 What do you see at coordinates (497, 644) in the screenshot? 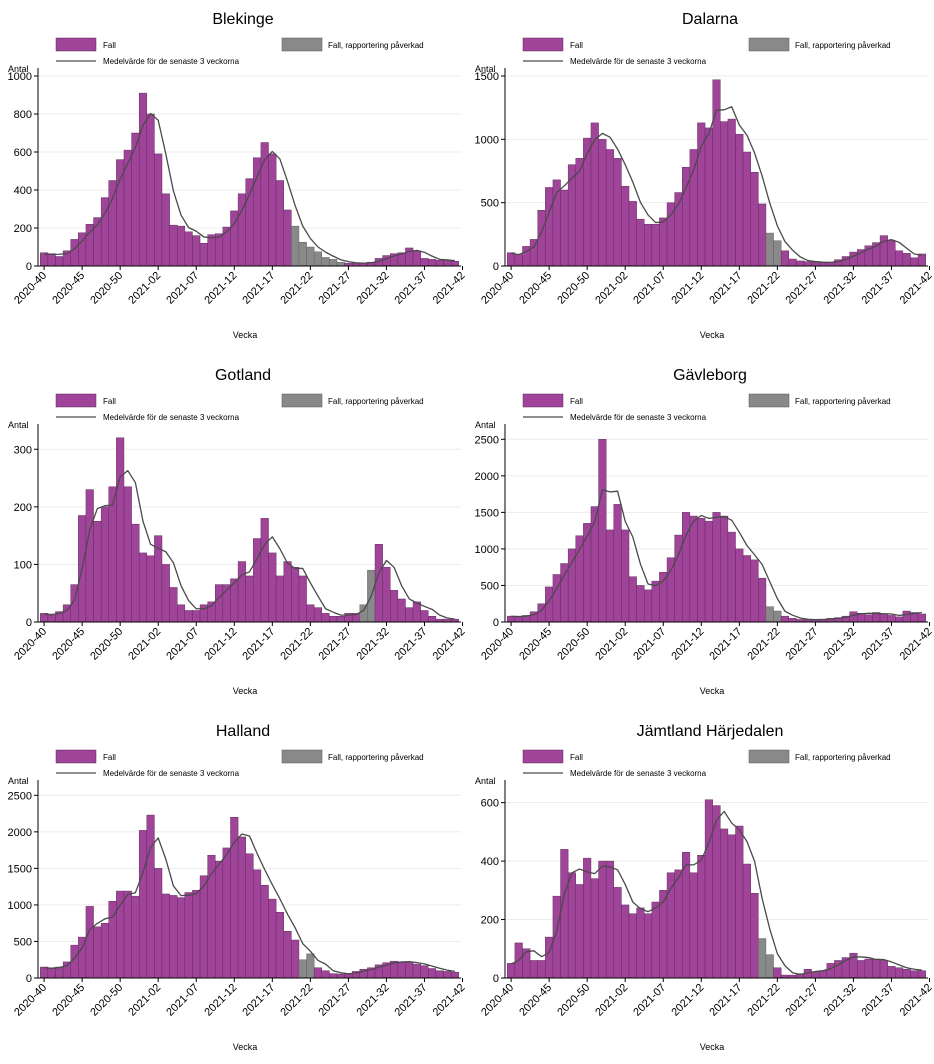
I see `x-tick-label: 2020-40` at bounding box center [497, 644].